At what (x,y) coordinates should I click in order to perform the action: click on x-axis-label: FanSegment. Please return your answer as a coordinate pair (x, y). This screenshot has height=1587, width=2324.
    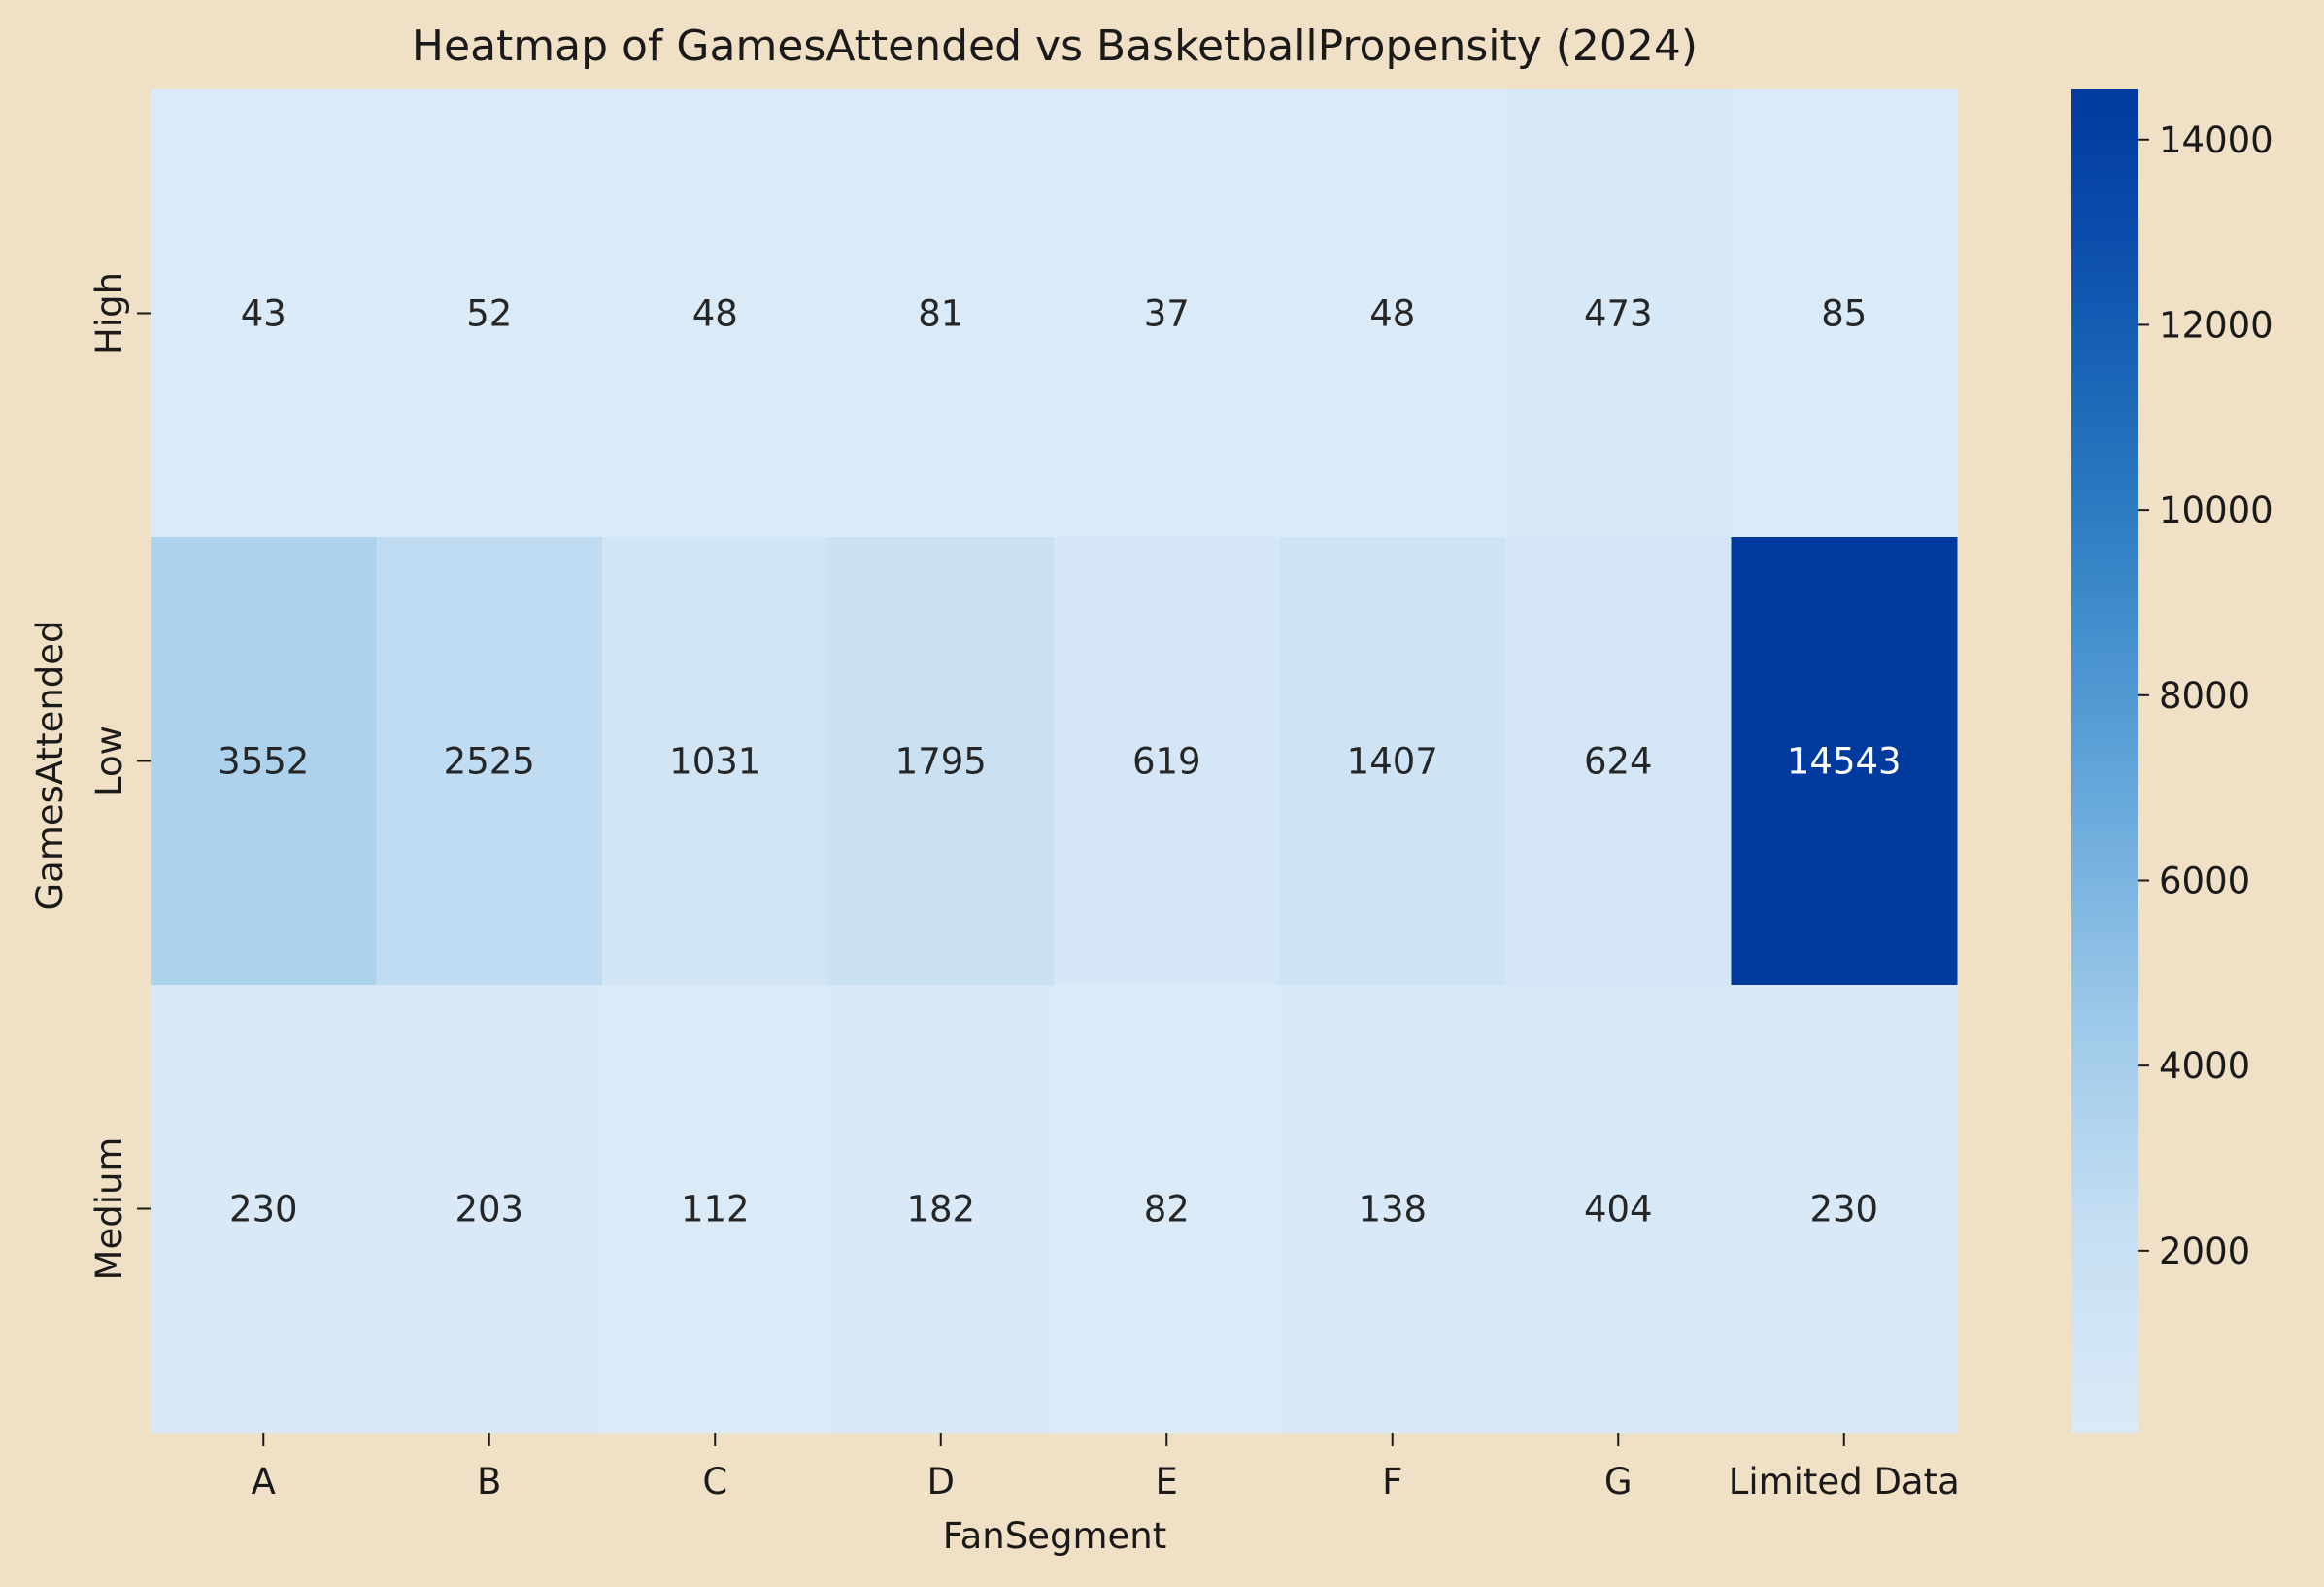
    Looking at the image, I should click on (1055, 1536).